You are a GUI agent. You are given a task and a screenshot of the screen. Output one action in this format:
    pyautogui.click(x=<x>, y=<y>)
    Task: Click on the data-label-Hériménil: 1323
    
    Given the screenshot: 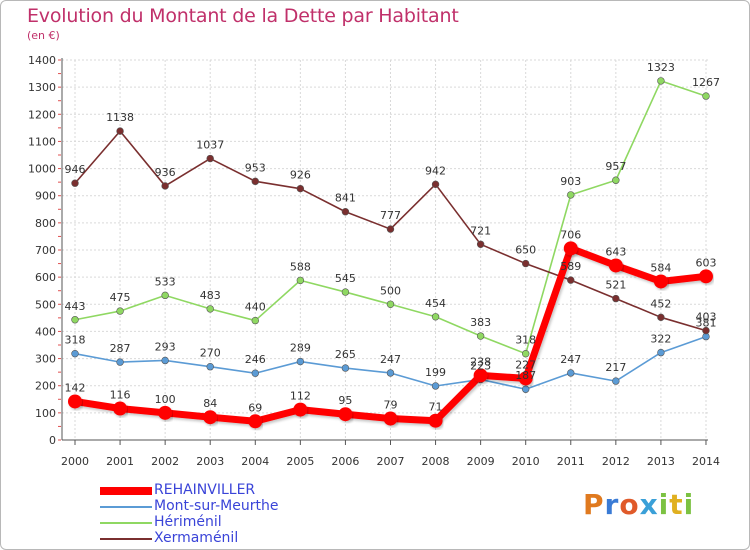 What is the action you would take?
    pyautogui.click(x=661, y=67)
    